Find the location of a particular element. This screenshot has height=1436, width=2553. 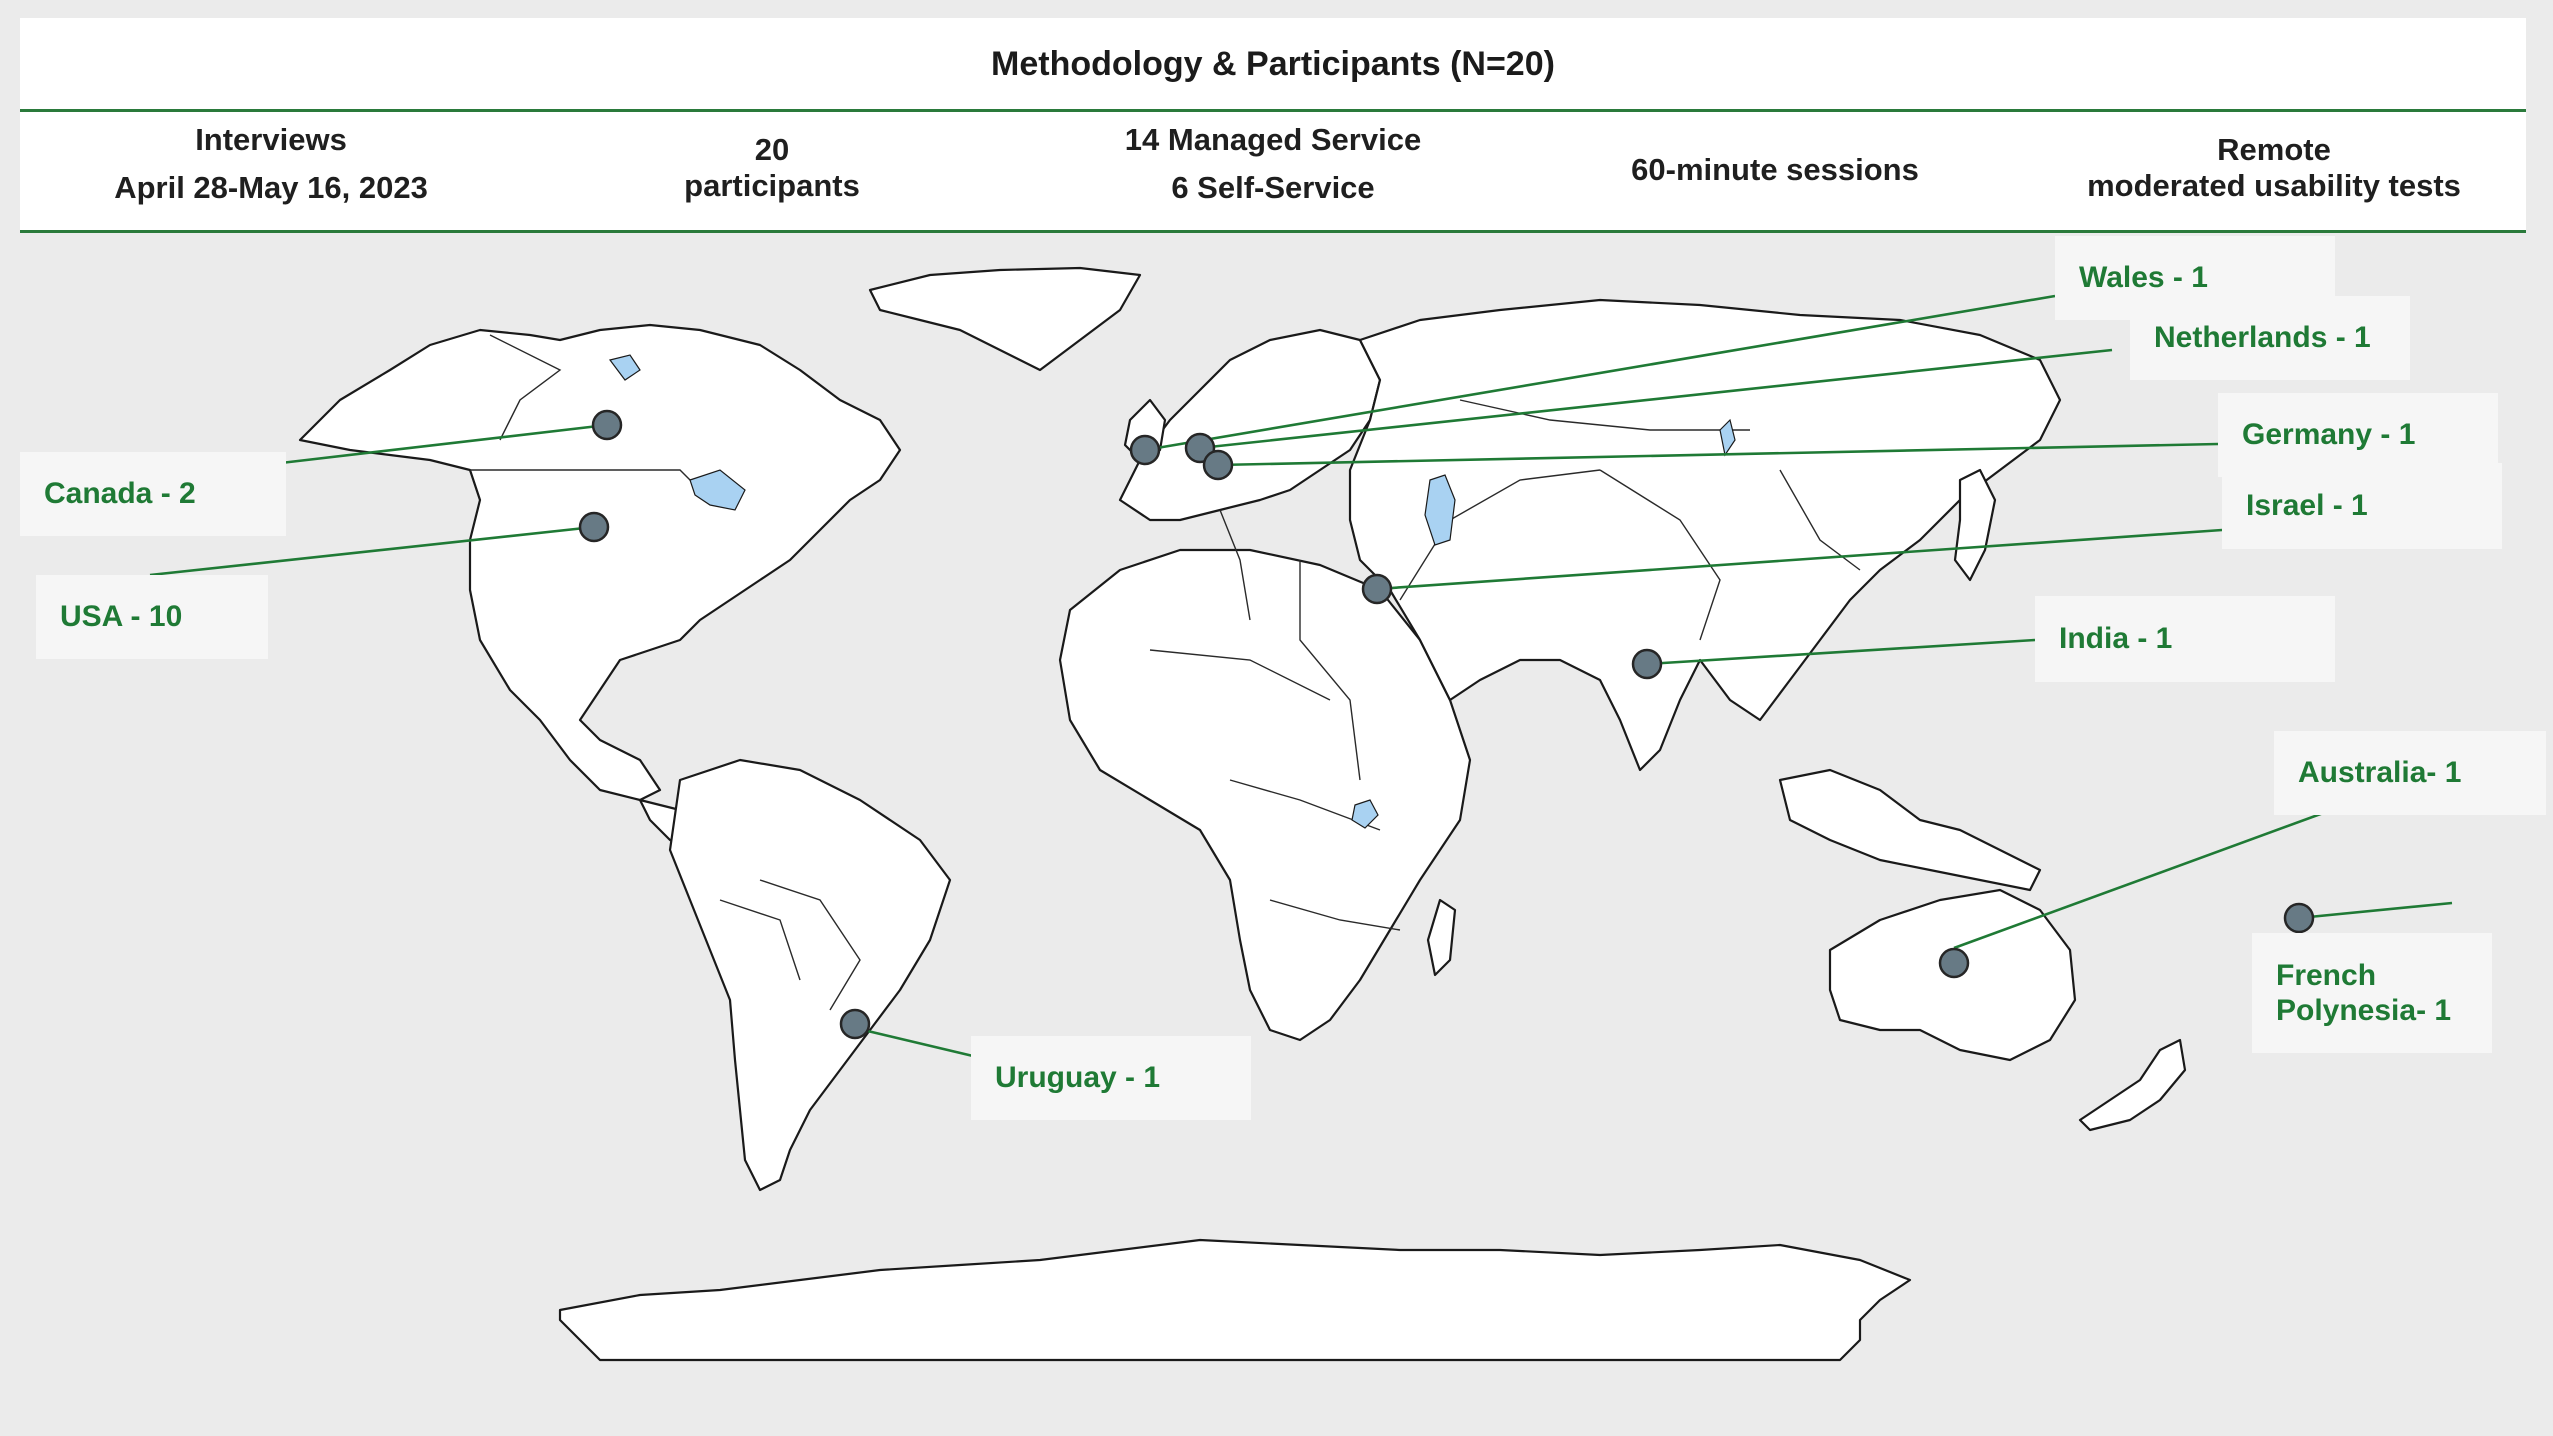

marker-wales is located at coordinates (1145, 450).